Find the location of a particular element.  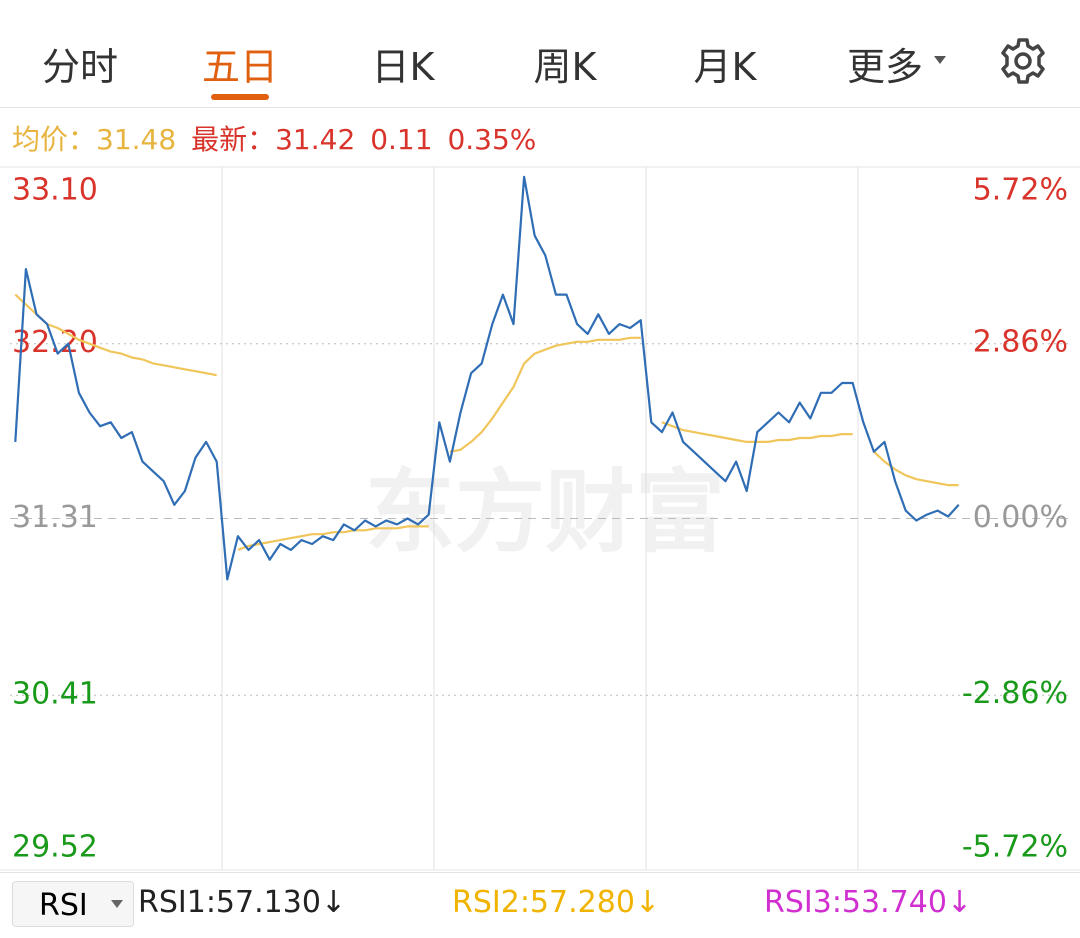

latest-value: 31.42 is located at coordinates (315, 139).